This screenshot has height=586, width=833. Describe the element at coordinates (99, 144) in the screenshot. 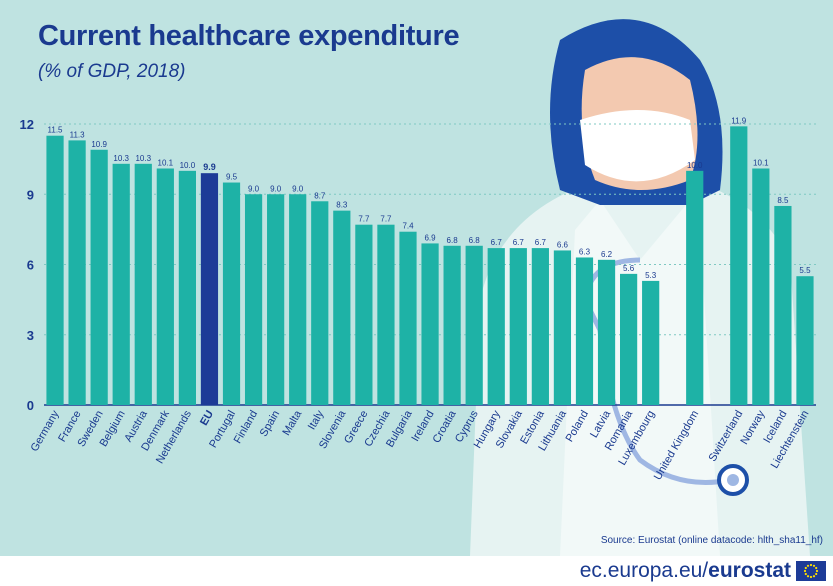

I see `value-label: 10.9` at that location.